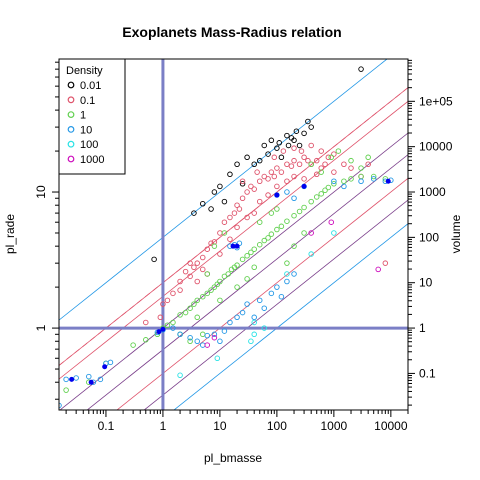  I want to click on legend-box, so click(92, 116).